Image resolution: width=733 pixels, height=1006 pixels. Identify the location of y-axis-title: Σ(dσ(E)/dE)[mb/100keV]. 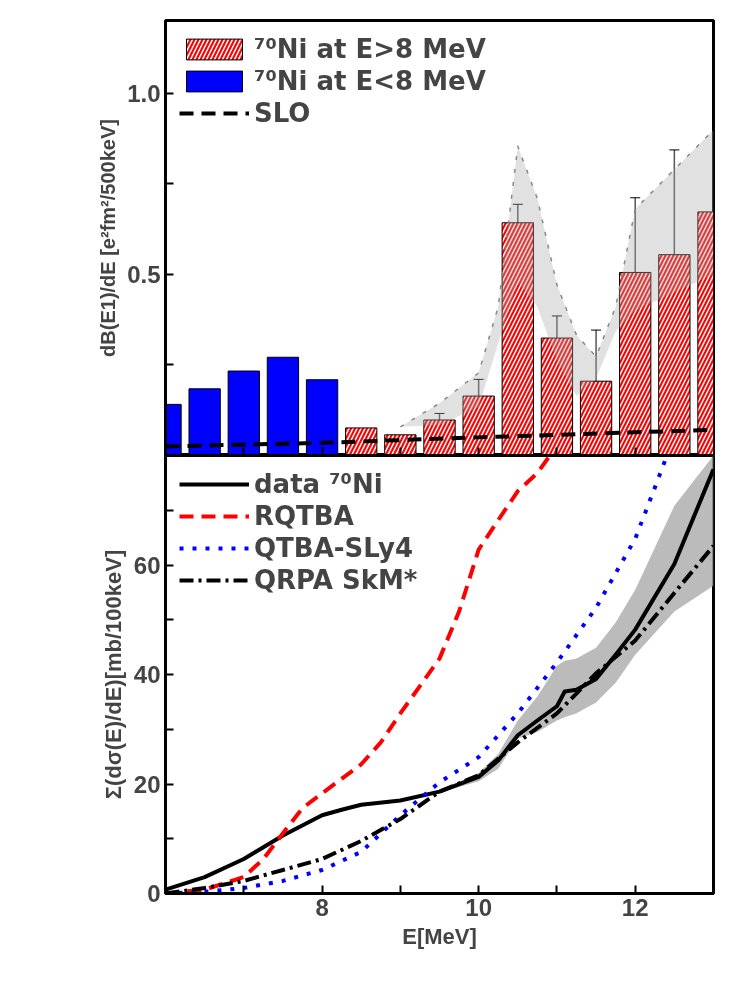
(113, 674).